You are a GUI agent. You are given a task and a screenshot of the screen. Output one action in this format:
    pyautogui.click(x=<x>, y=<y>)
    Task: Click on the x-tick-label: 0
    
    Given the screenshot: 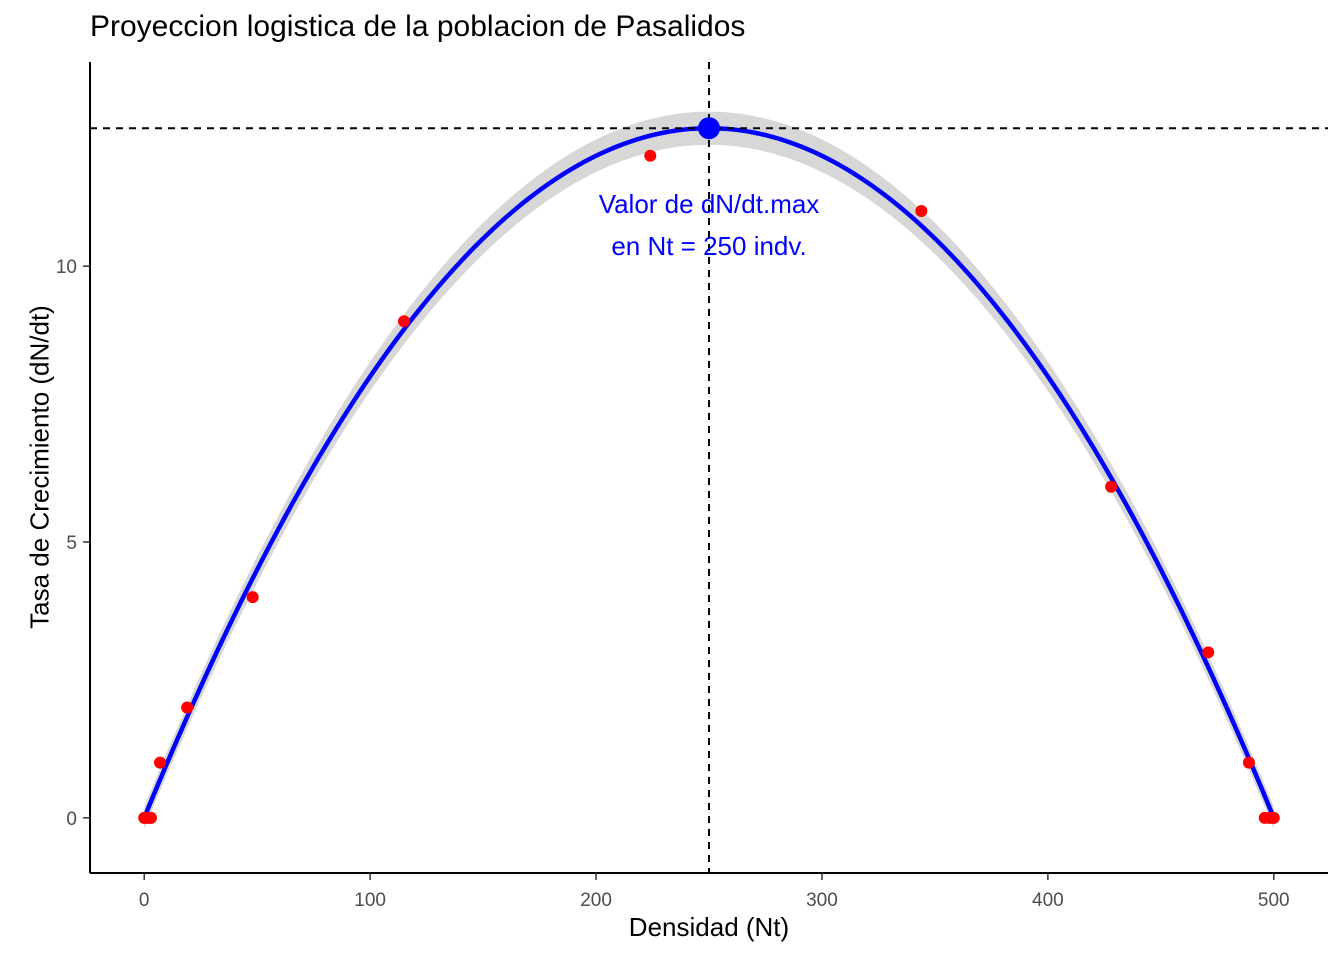 What is the action you would take?
    pyautogui.click(x=144, y=900)
    